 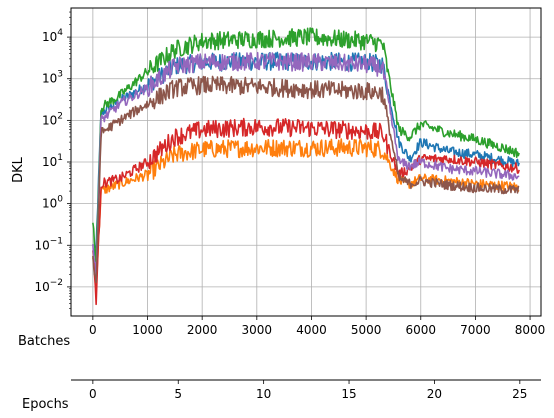 What do you see at coordinates (147, 330) in the screenshot?
I see `x-tick-label: 1000` at bounding box center [147, 330].